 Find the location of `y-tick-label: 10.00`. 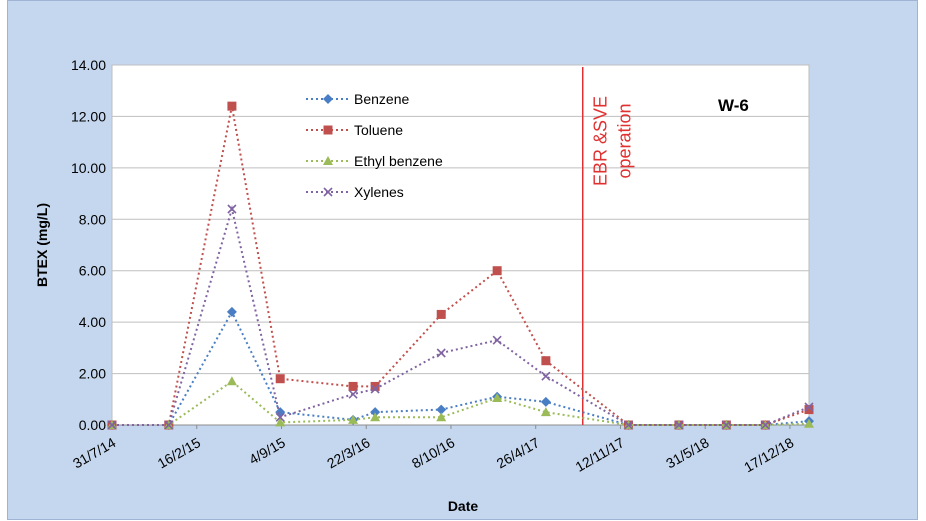

y-tick-label: 10.00 is located at coordinates (88, 168).